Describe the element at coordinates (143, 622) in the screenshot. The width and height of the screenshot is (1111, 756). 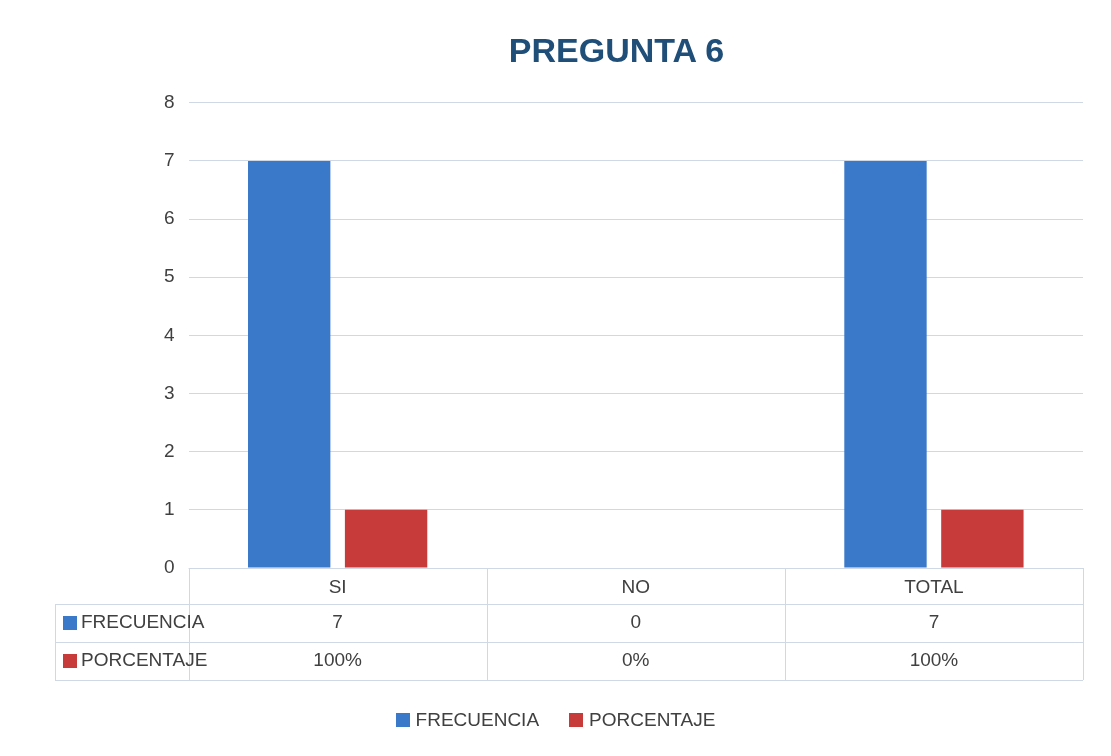
I see `legend-label: FRECUENCIA` at that location.